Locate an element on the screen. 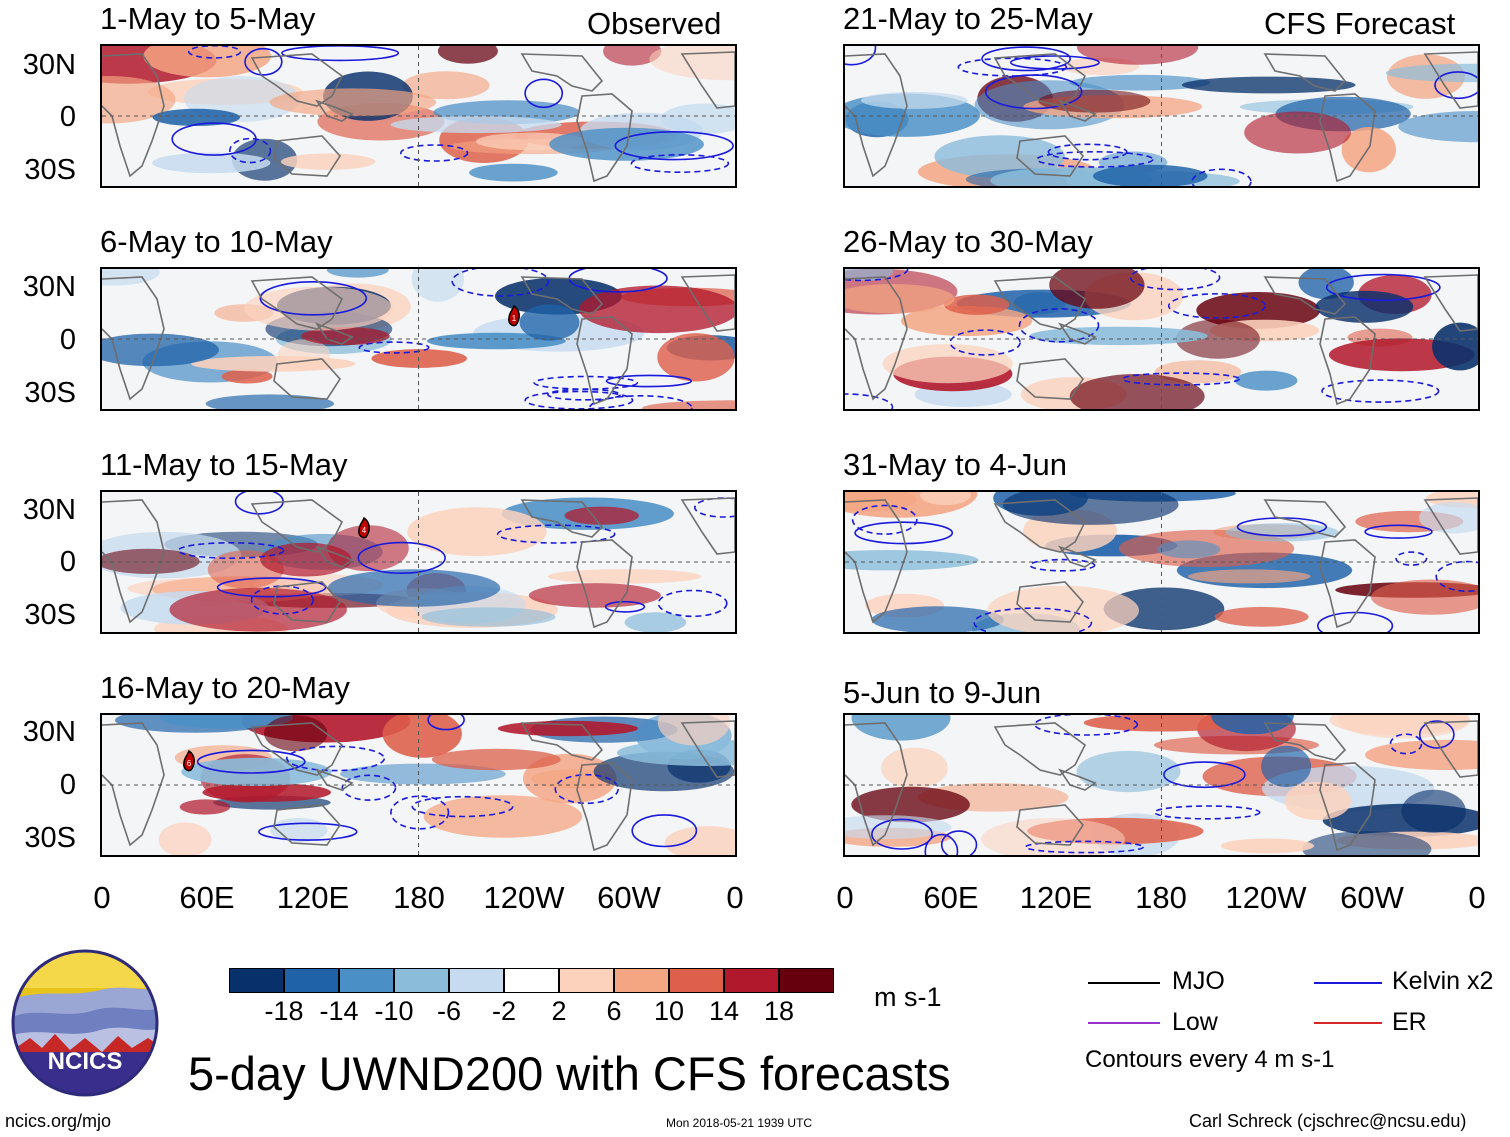 The width and height of the screenshot is (1510, 1137). legend-label-kelvin: Kelvin x2 is located at coordinates (1443, 981).